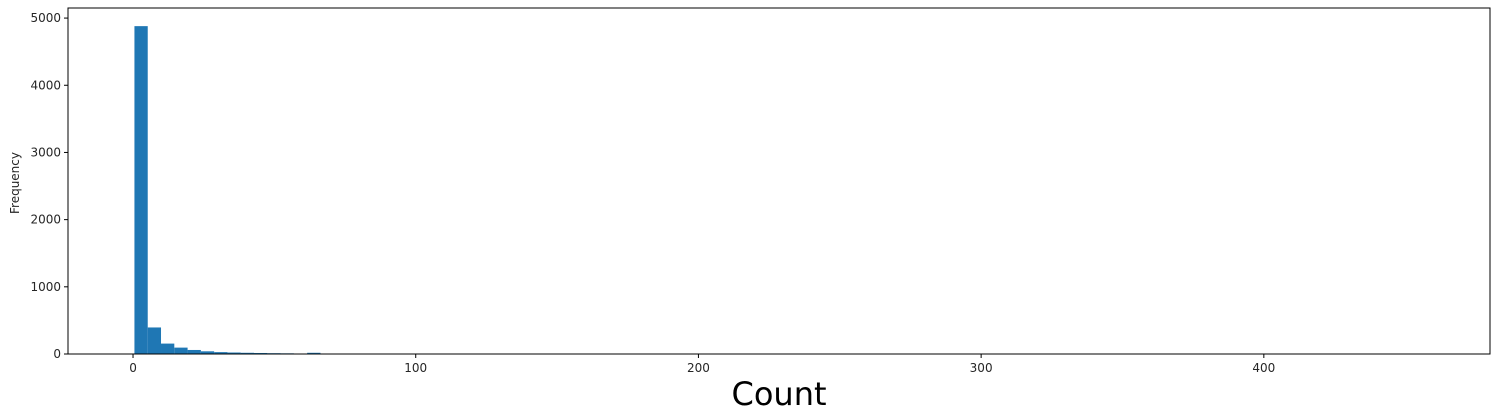  What do you see at coordinates (274, 190) in the screenshot?
I see `bars-layer` at bounding box center [274, 190].